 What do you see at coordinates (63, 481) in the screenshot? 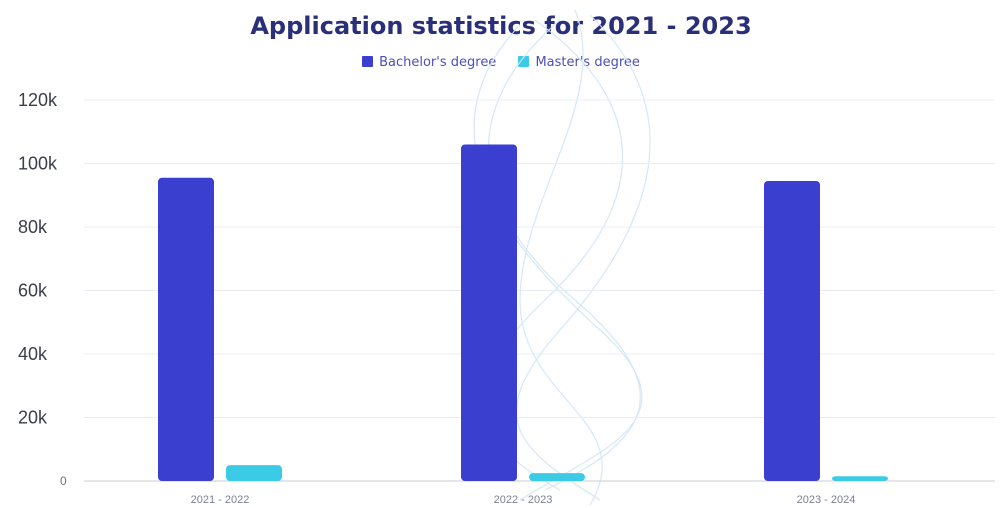
I see `y-tick-label: 0` at bounding box center [63, 481].